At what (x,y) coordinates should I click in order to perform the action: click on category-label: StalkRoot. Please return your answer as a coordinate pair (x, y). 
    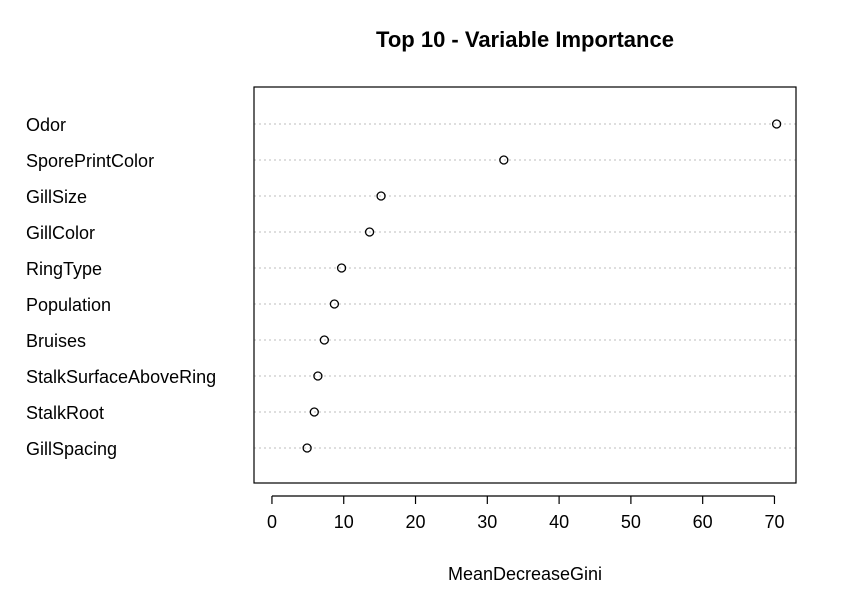
    Looking at the image, I should click on (65, 413).